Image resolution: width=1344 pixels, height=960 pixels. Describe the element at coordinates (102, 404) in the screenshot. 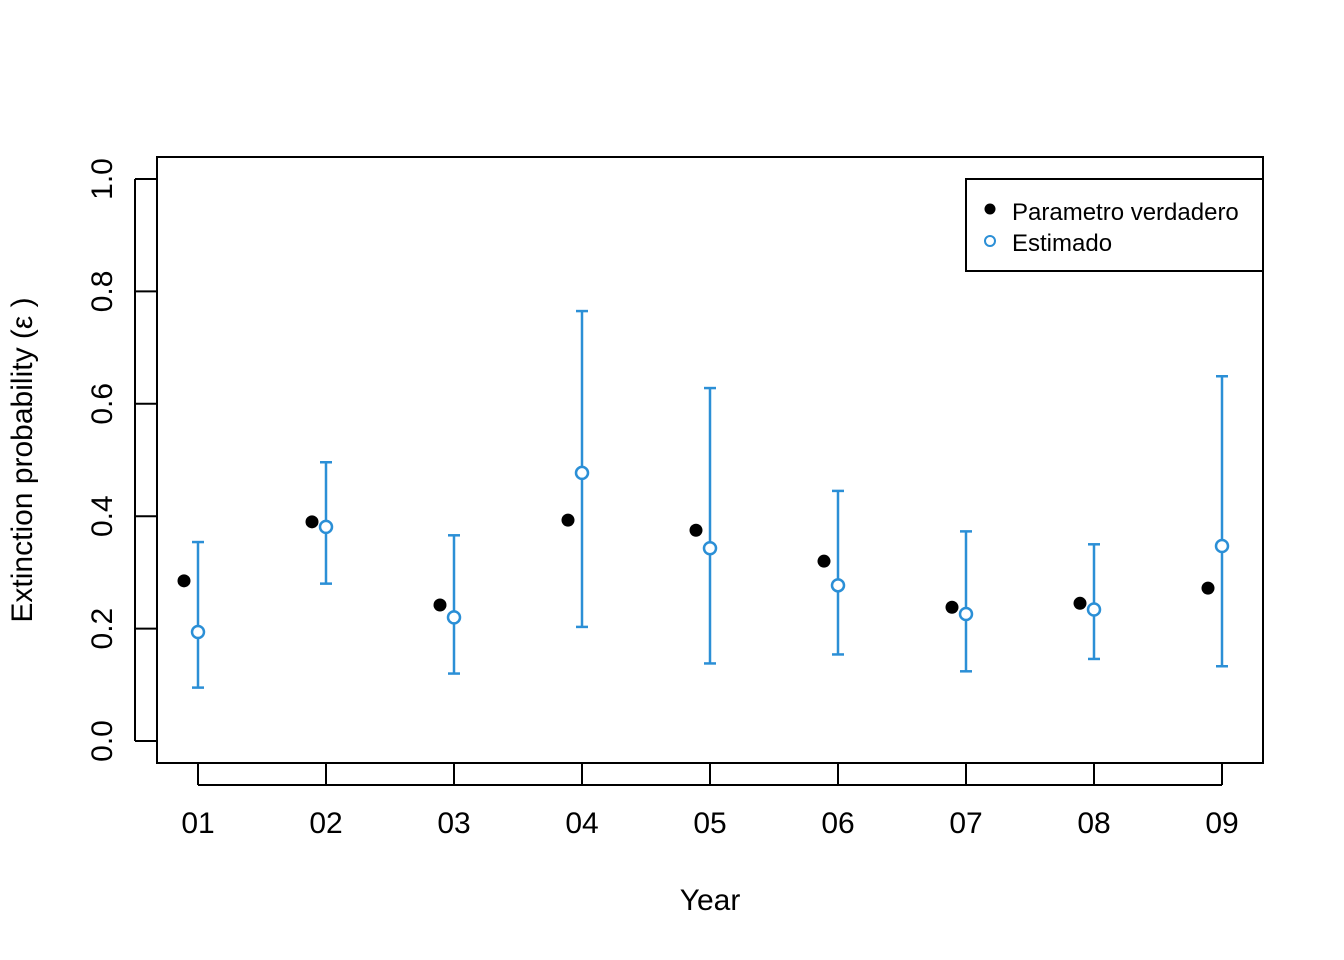

I see `y-tick-label: 0.6` at that location.